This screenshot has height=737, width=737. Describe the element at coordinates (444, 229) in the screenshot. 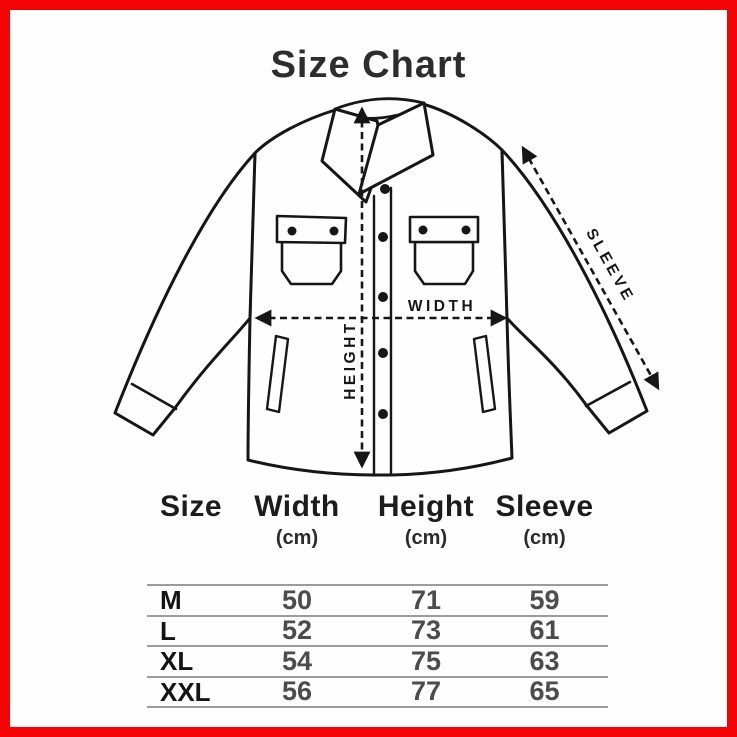

I see `right-pocket-flap` at that location.